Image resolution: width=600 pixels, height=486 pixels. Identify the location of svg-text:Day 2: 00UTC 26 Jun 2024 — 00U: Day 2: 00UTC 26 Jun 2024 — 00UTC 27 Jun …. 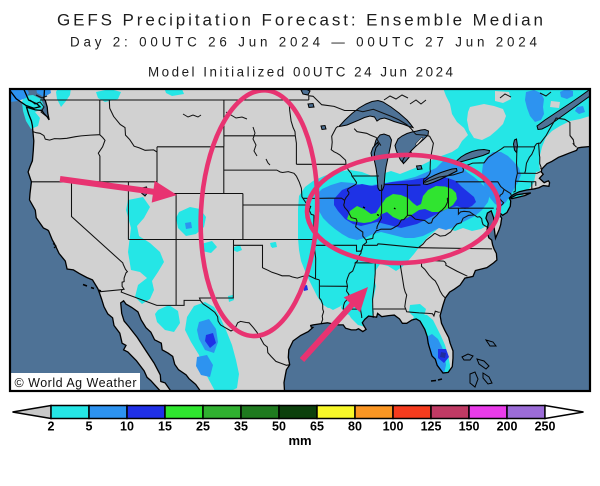
(304, 42).